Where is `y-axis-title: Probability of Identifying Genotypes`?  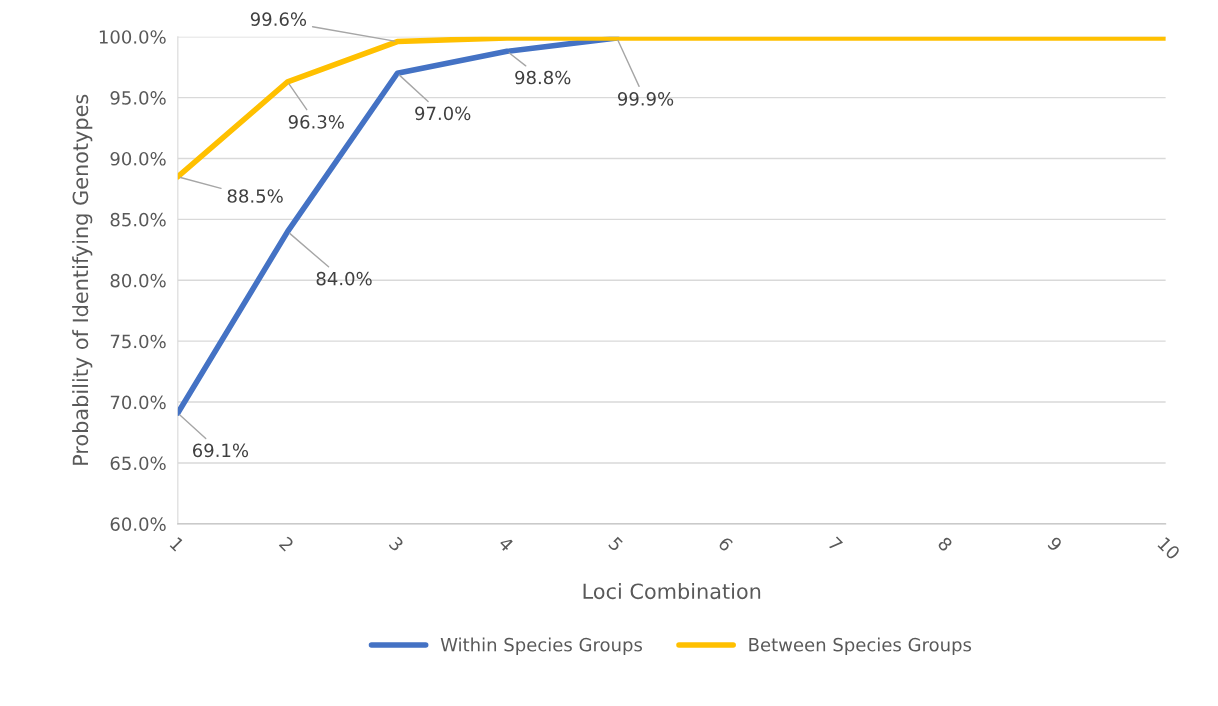
y-axis-title: Probability of Identifying Genotypes is located at coordinates (82, 279).